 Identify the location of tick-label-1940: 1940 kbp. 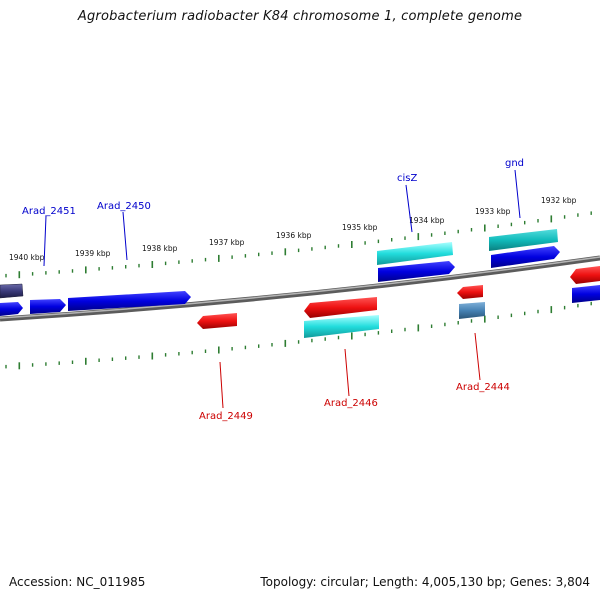
(27, 257).